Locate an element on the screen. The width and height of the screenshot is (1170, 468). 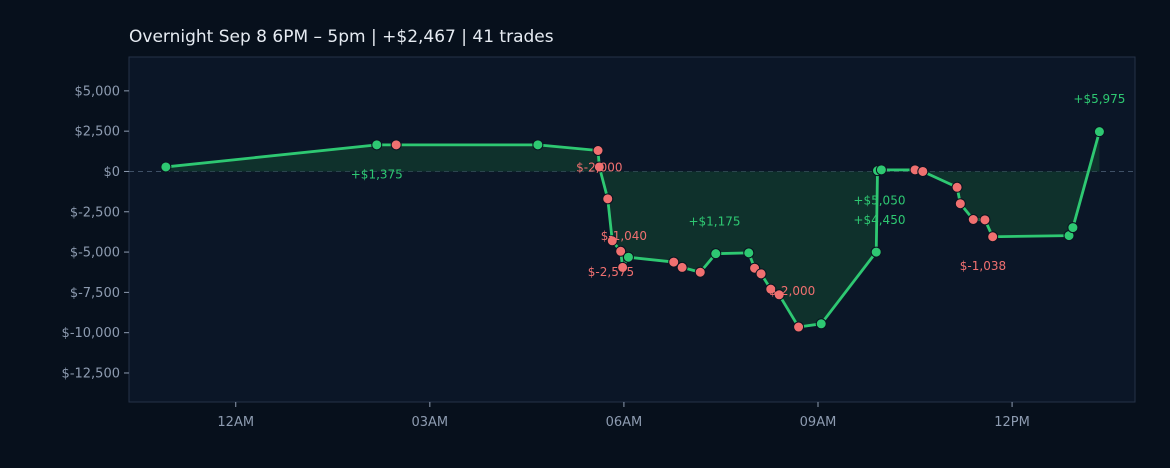
y-tick-label: $-10,000 is located at coordinates (91, 333).